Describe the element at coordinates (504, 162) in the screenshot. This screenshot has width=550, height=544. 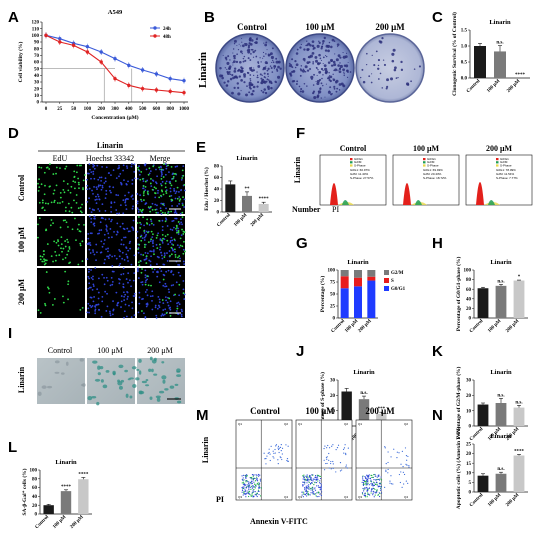
I see `f-legend-label: G2/M` at that location.